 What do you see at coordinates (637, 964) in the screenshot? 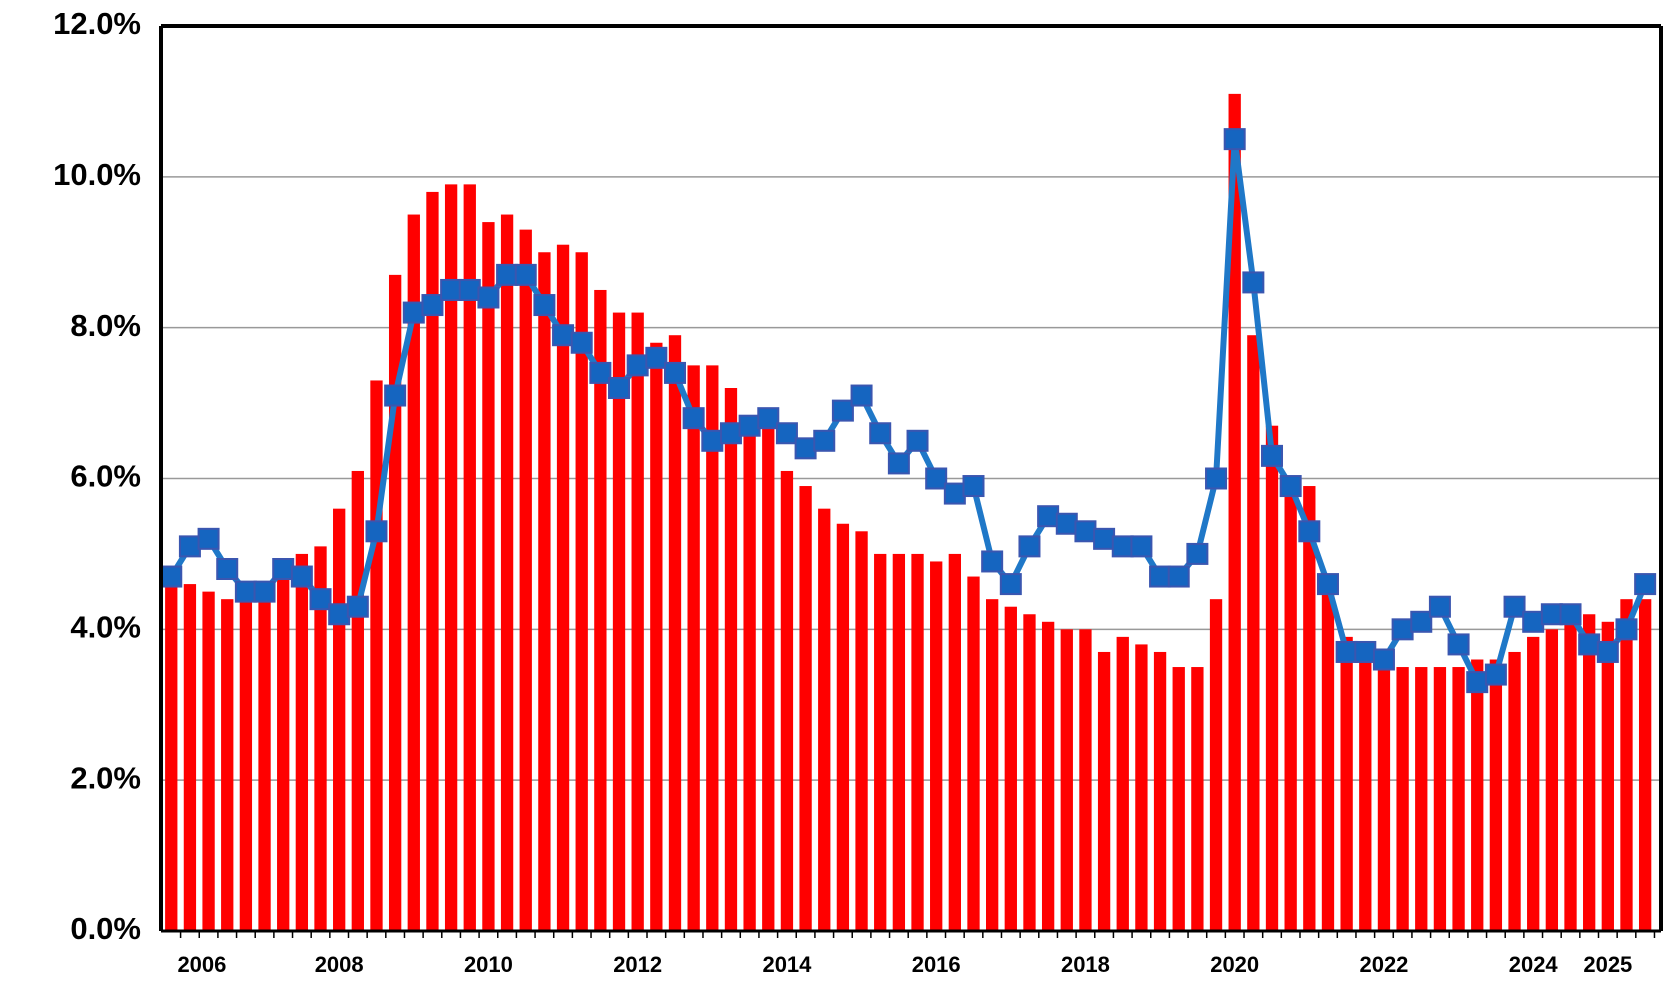
I see `x-tick-label: 2012` at bounding box center [637, 964].